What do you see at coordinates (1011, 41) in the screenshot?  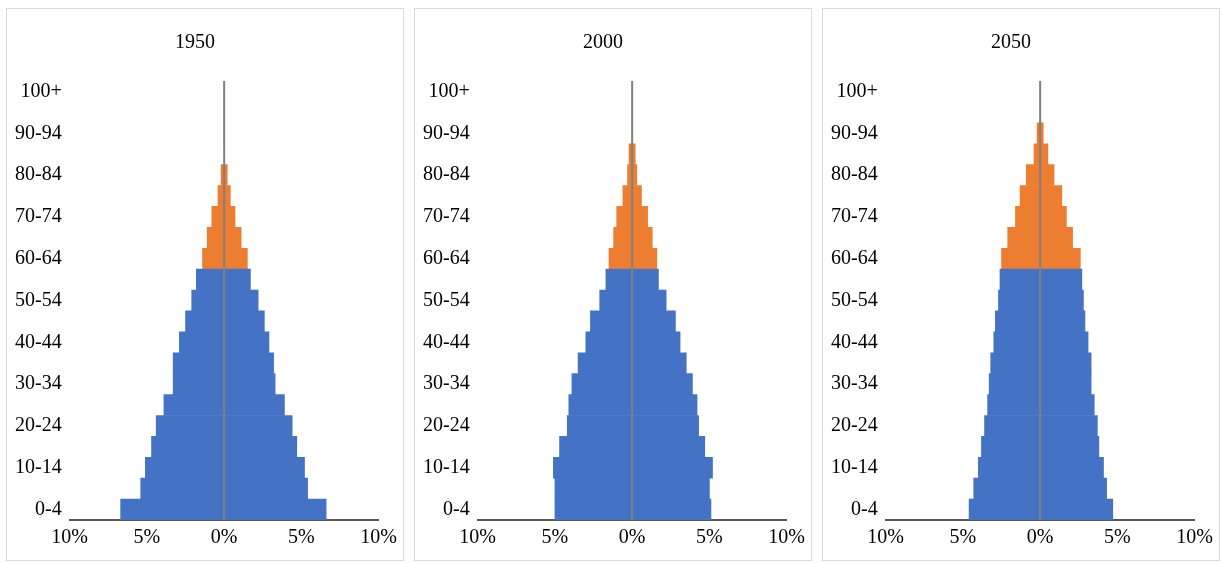 I see `chart-title: 2050` at bounding box center [1011, 41].